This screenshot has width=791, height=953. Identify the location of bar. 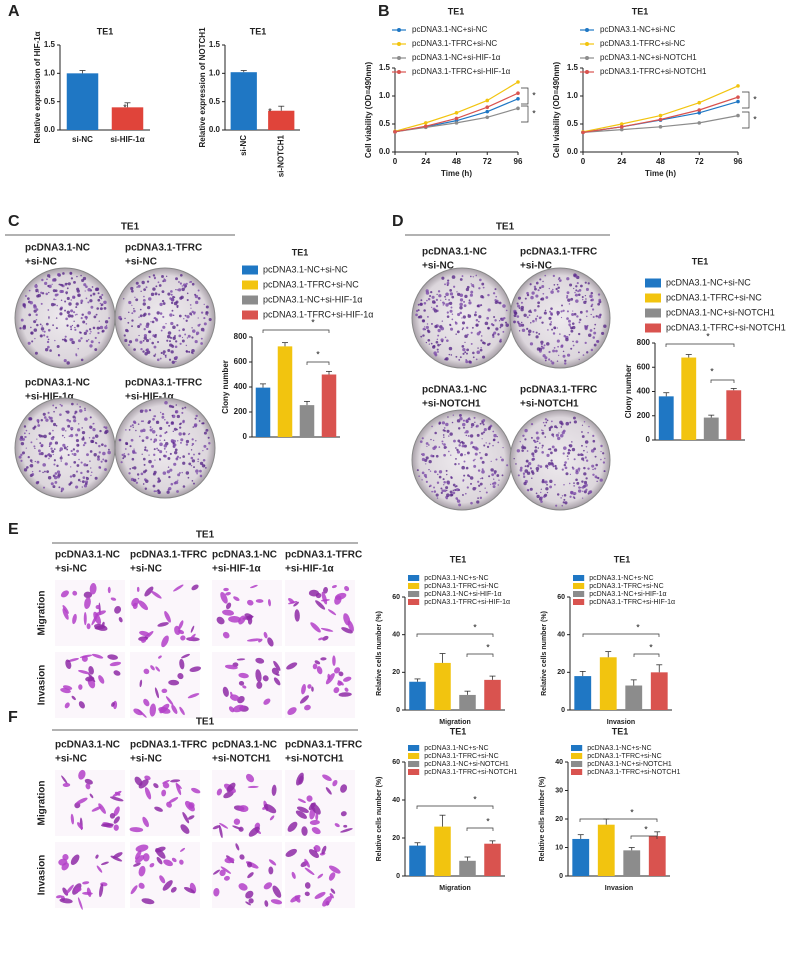
(442, 686).